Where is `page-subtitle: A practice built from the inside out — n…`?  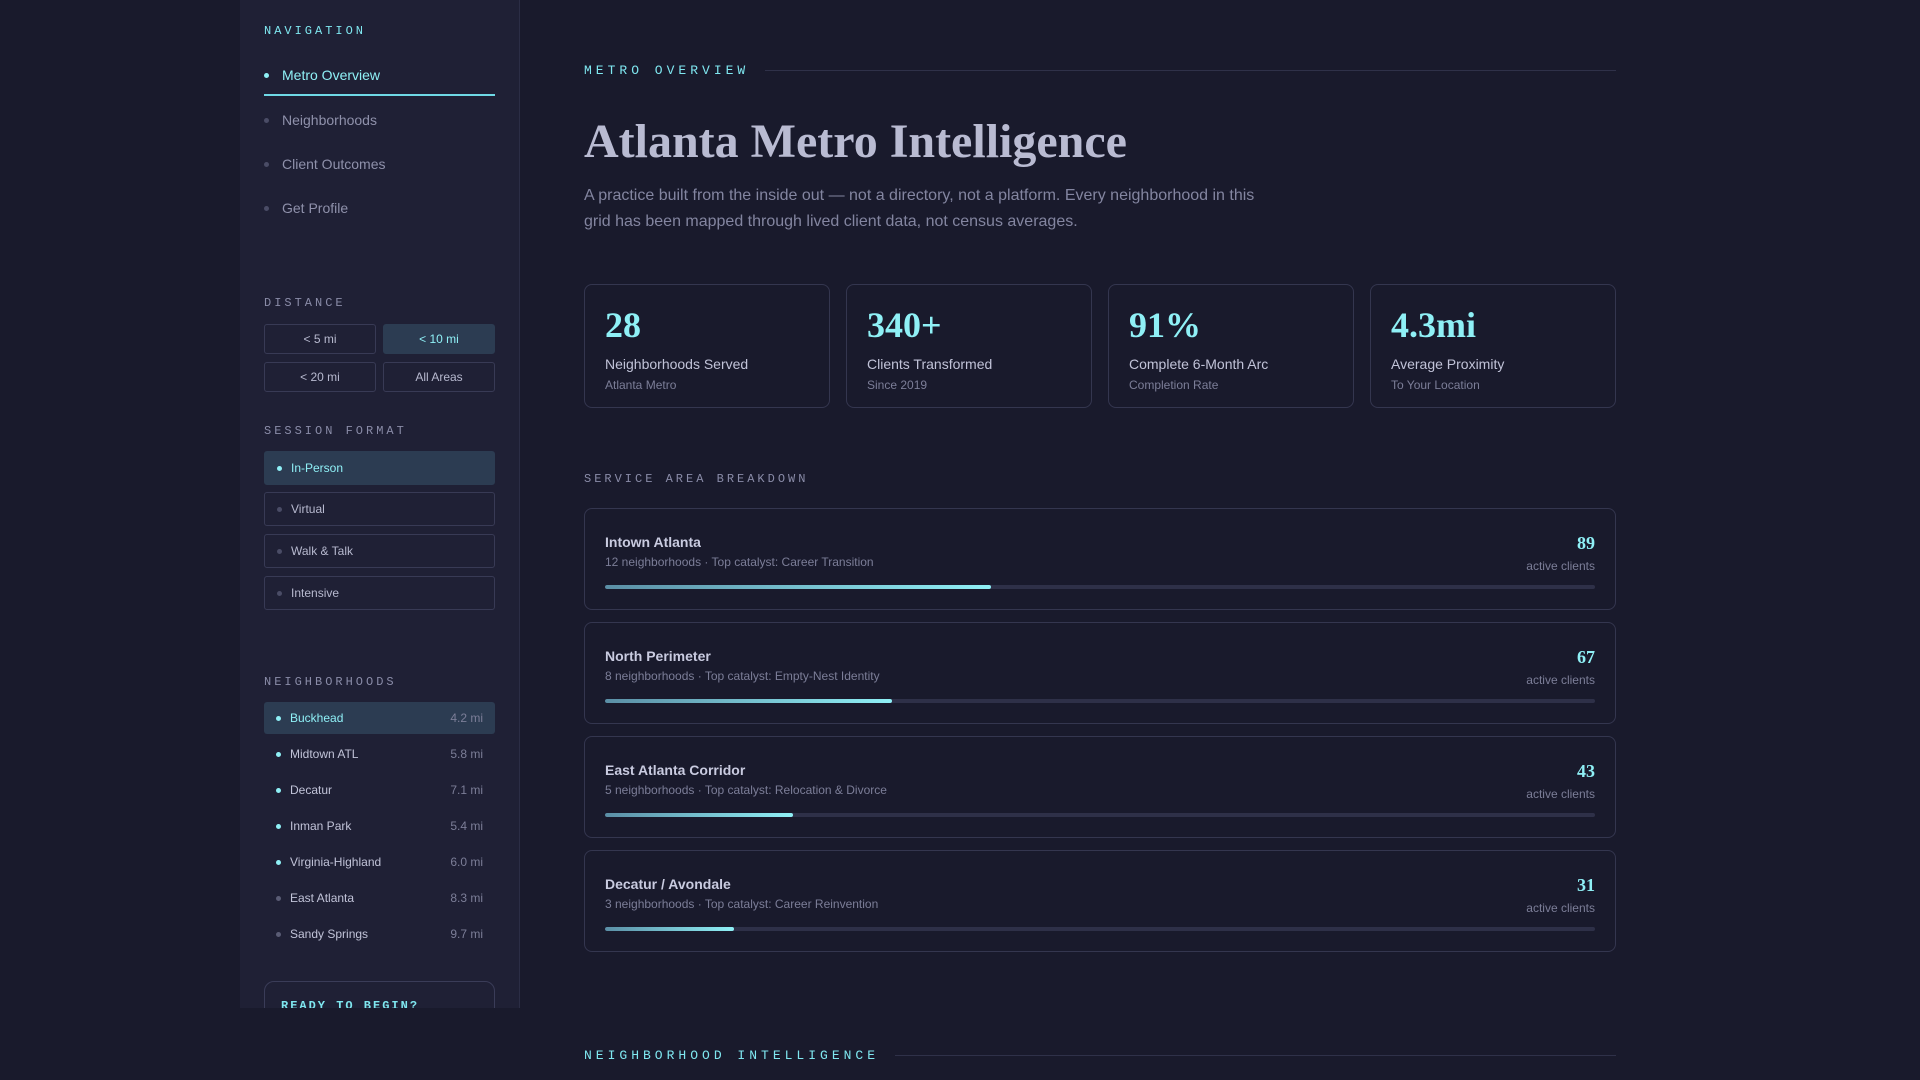 page-subtitle: A practice built from the inside out — n… is located at coordinates (919, 208).